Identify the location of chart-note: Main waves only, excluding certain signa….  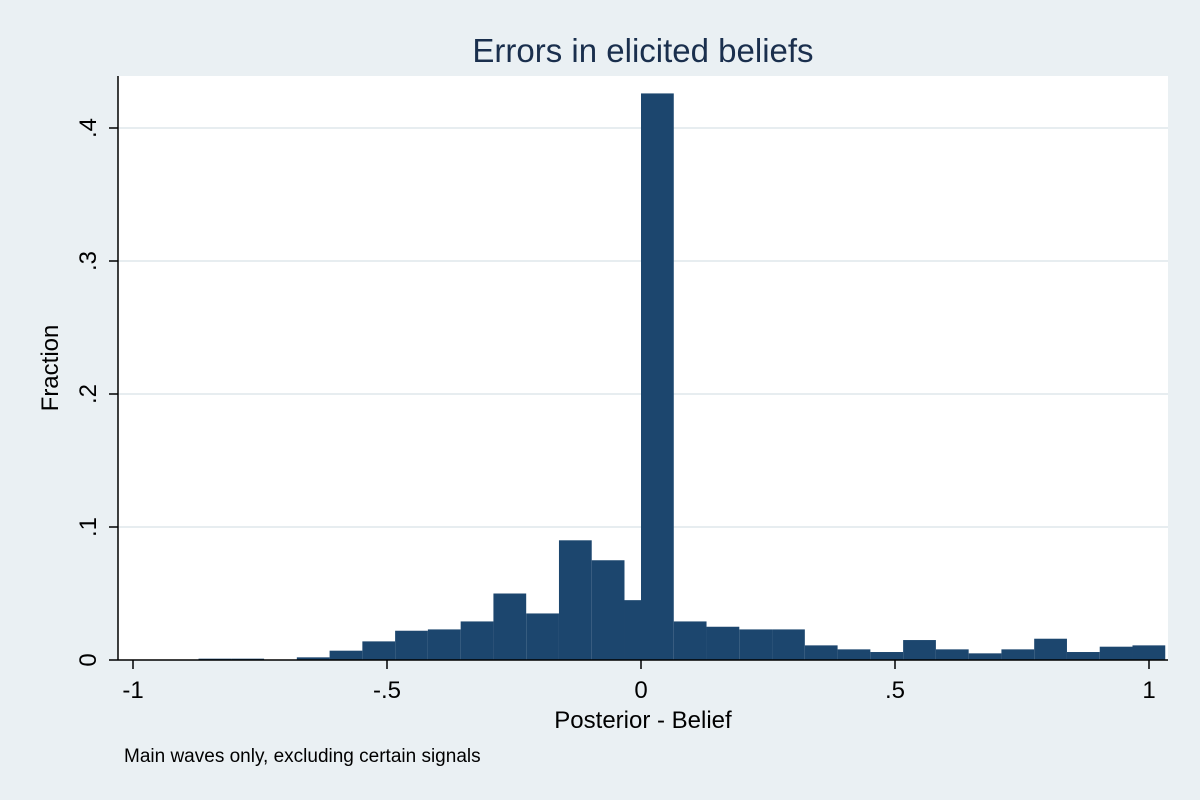
(302, 756).